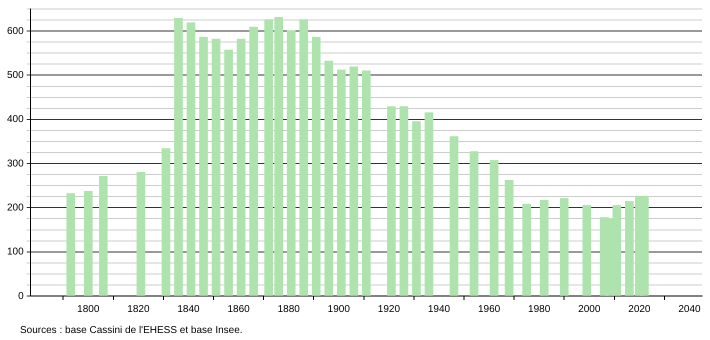  What do you see at coordinates (21, 296) in the screenshot?
I see `y-tick-label: 0` at bounding box center [21, 296].